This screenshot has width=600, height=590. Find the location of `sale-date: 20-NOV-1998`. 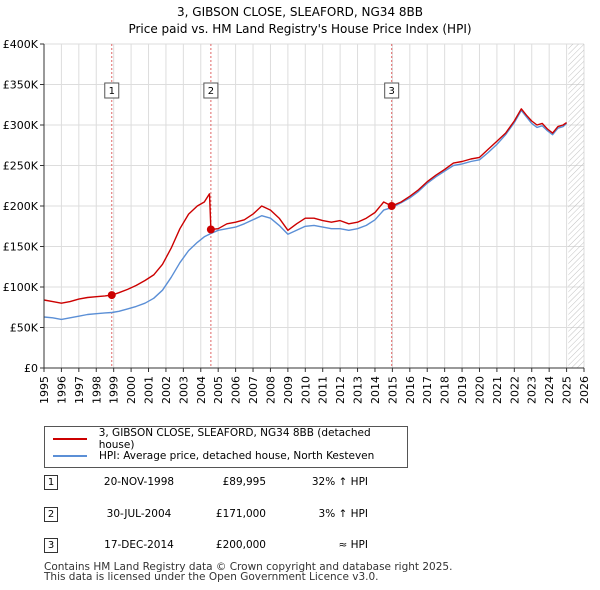

sale-date: 20-NOV-1998 is located at coordinates (139, 482).